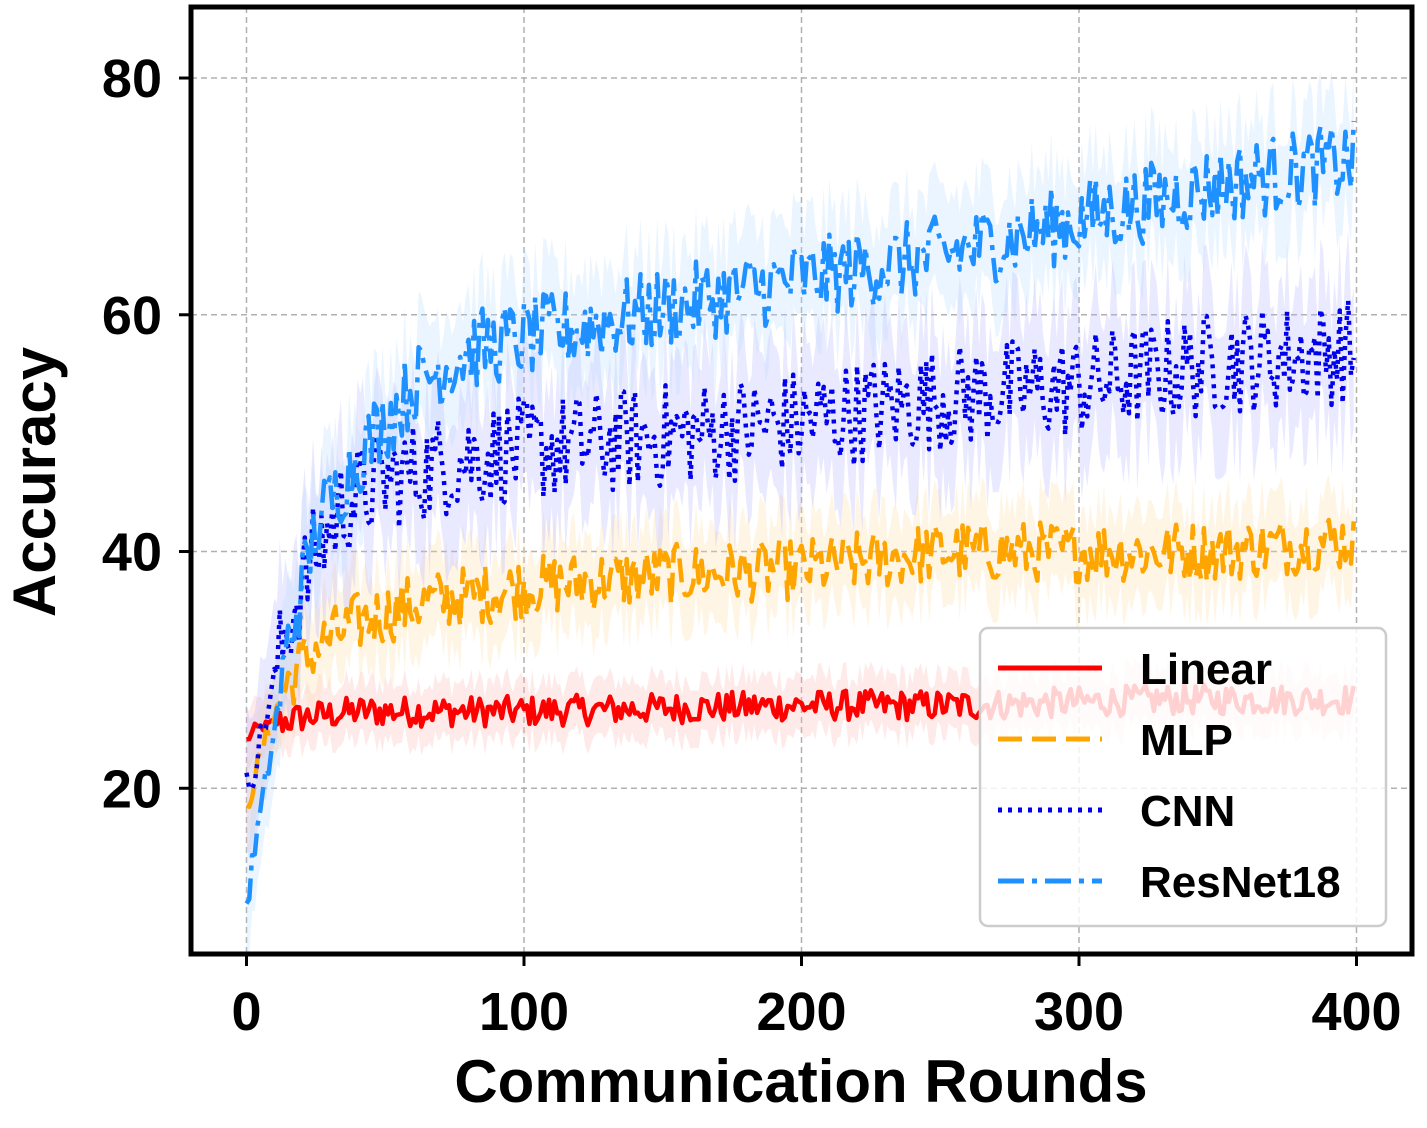  I want to click on legend-box, so click(1183, 777).